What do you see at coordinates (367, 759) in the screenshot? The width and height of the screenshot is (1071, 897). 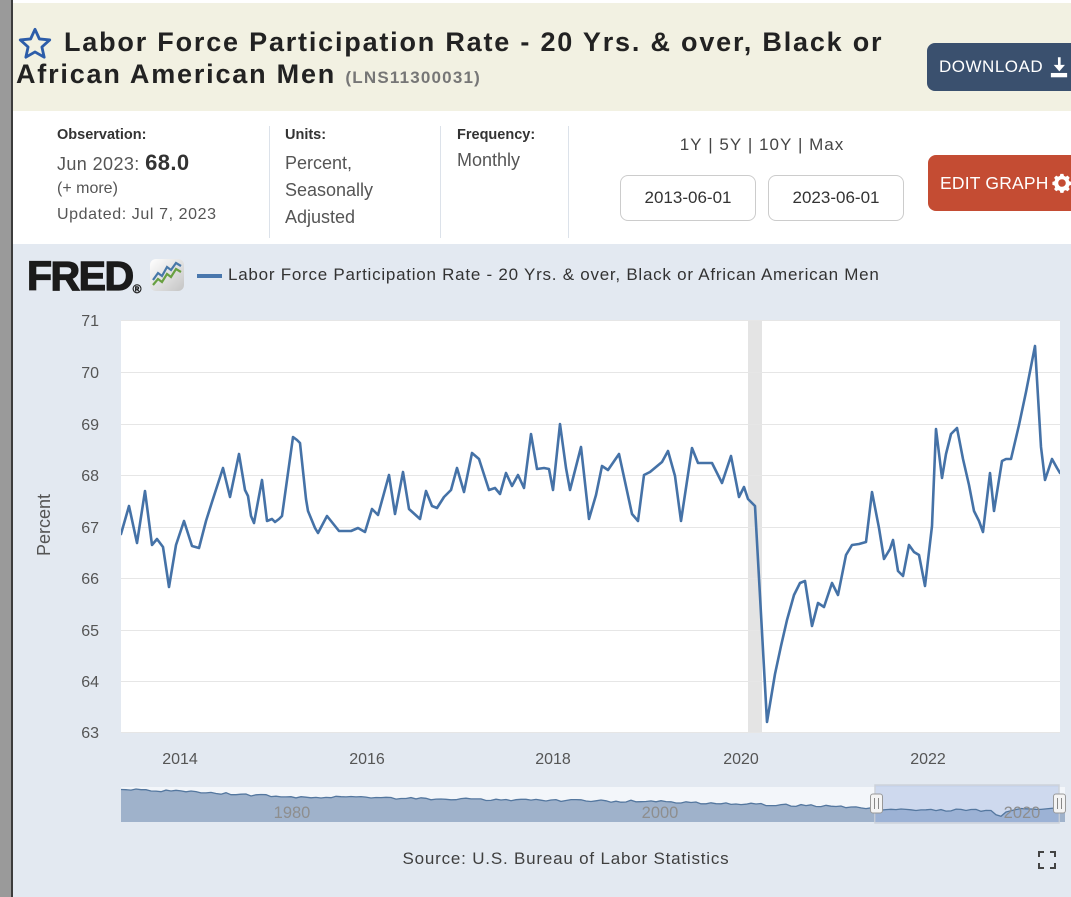 I see `svg-text: 2016` at bounding box center [367, 759].